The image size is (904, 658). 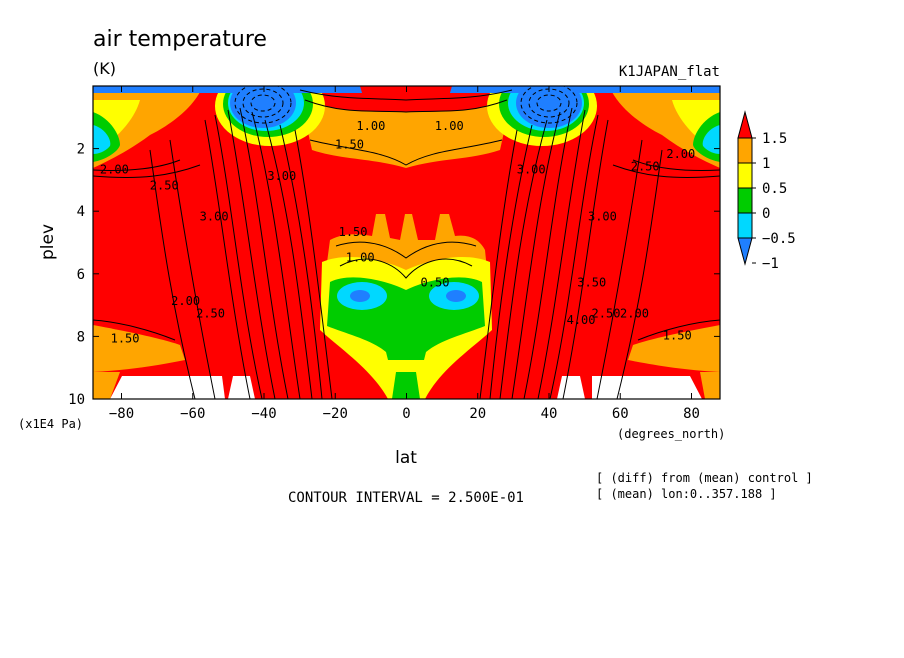 What do you see at coordinates (139, 348) in the screenshot?
I see `orange-region-lower-left` at bounding box center [139, 348].